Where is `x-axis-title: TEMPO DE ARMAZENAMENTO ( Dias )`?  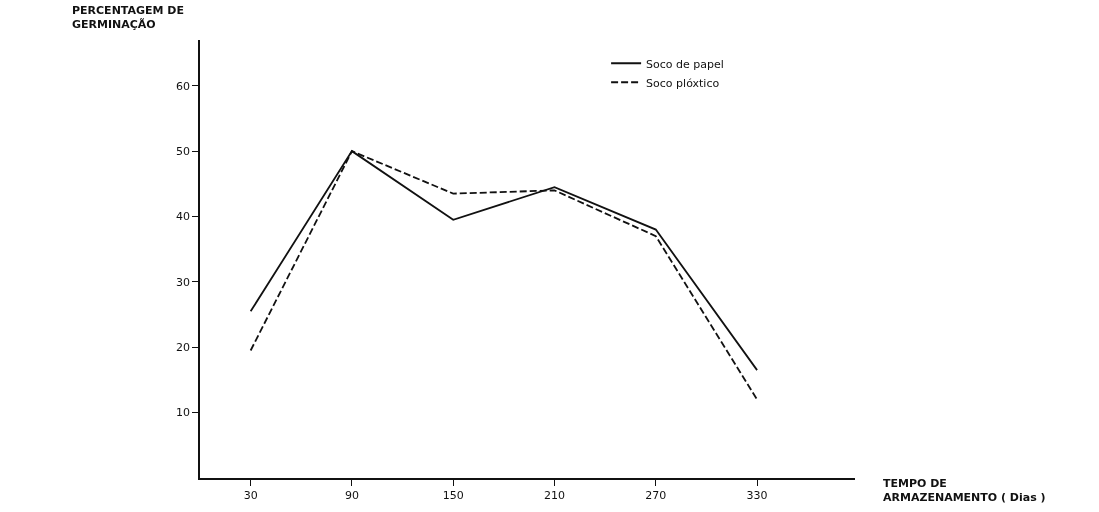
x-axis-title: TEMPO DE ARMAZENAMENTO ( Dias ) is located at coordinates (964, 491).